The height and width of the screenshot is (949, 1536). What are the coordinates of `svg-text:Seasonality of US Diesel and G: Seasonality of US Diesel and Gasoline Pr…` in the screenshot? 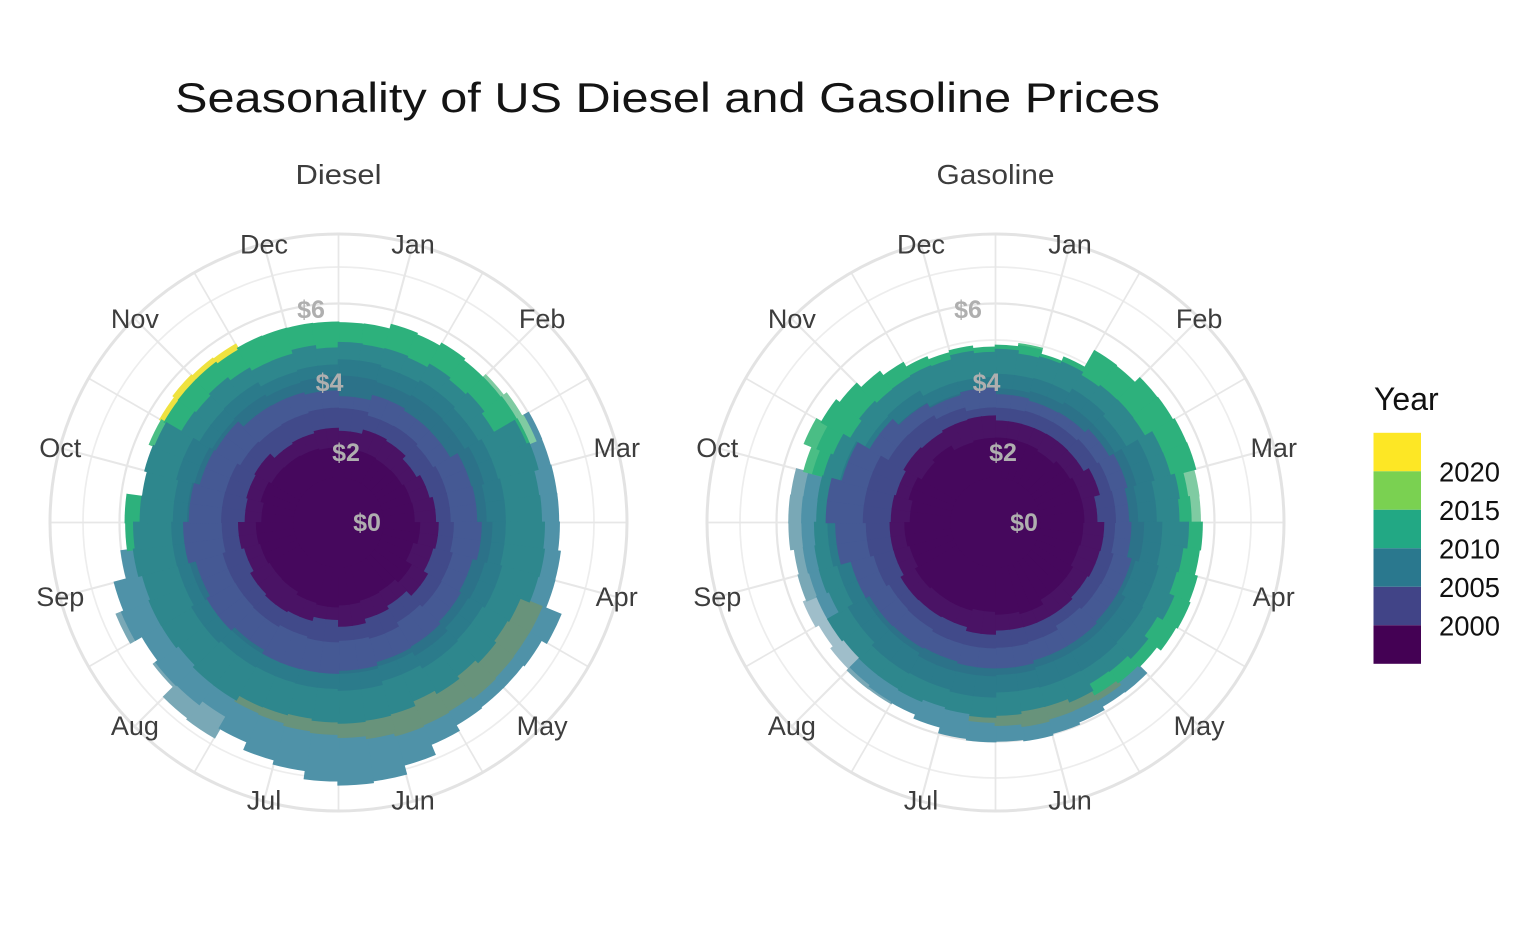 It's located at (667, 97).